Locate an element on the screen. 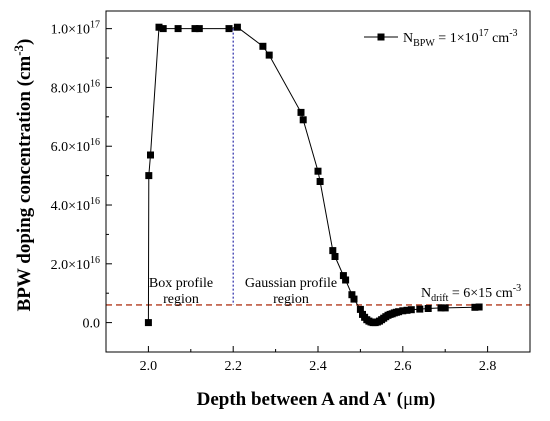  gaussian-region-label-line1: Gaussian profile is located at coordinates (291, 283).